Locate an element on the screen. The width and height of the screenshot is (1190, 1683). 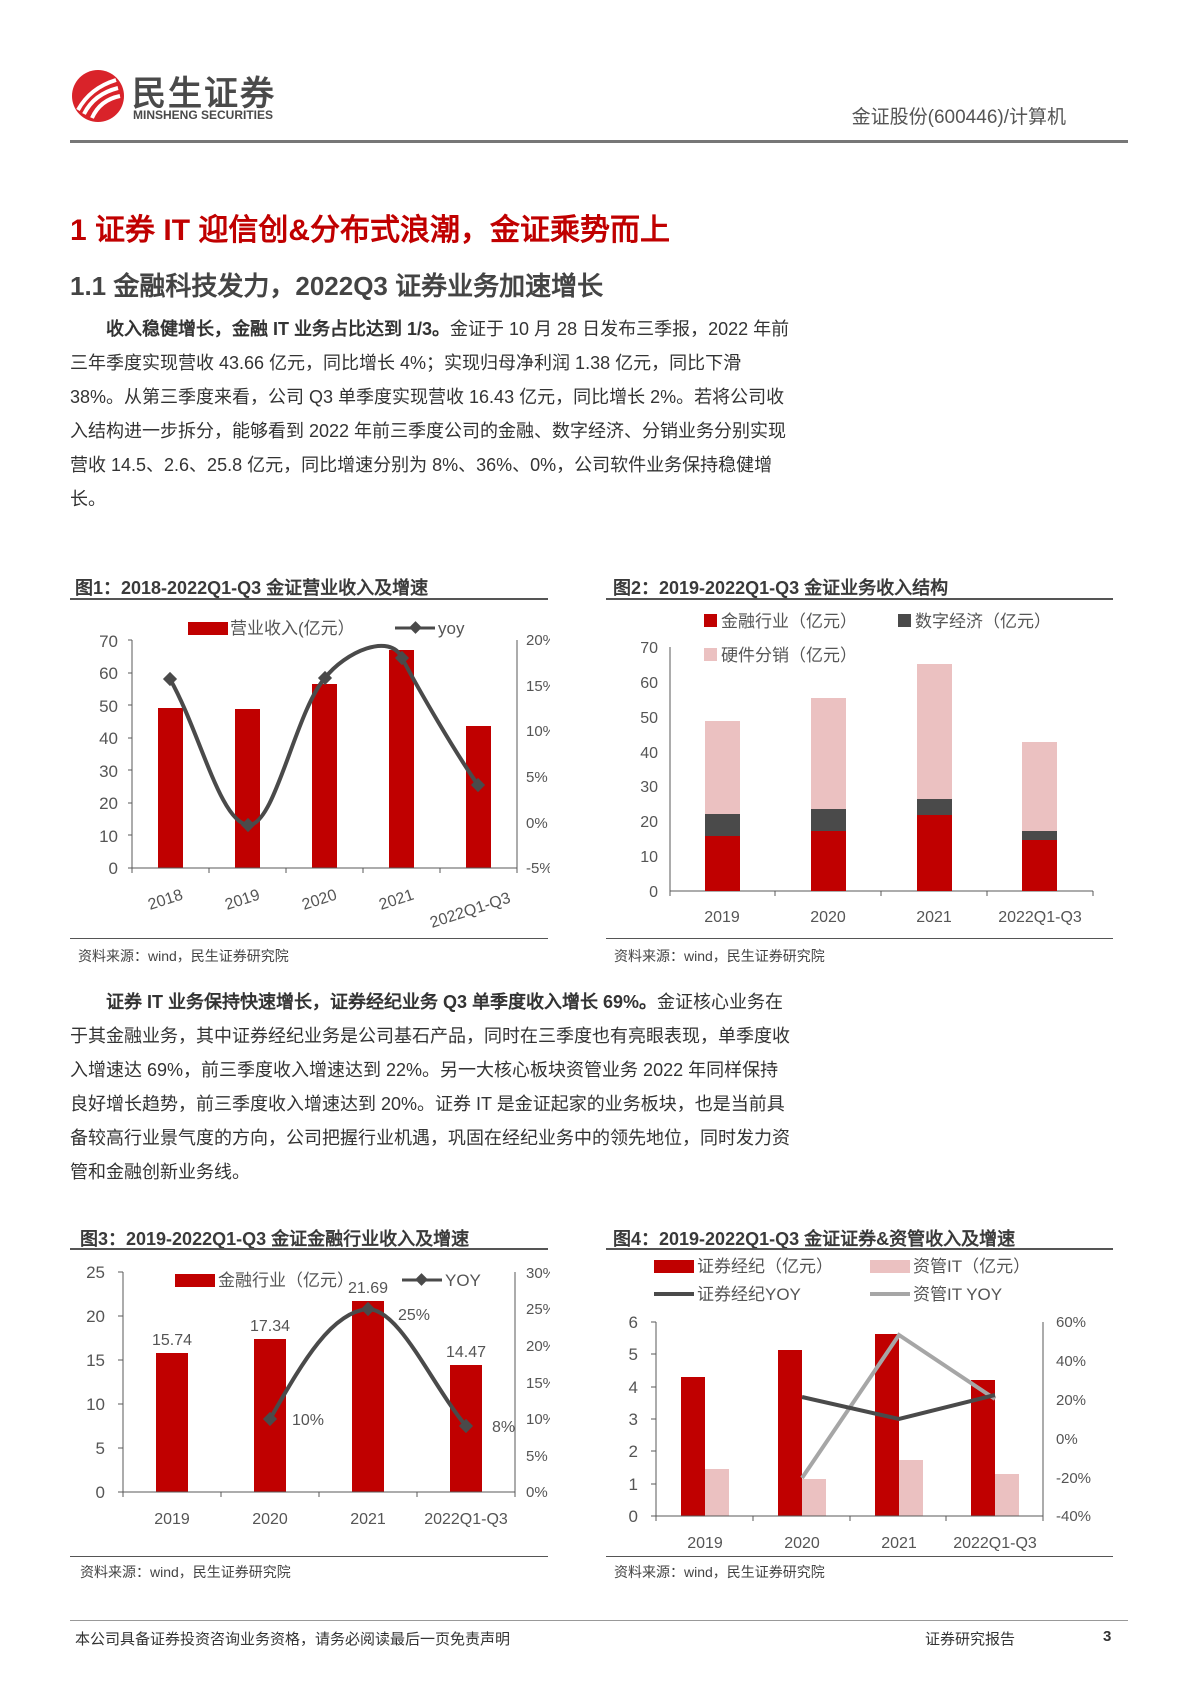
figure-2-top-rule is located at coordinates (859, 599).